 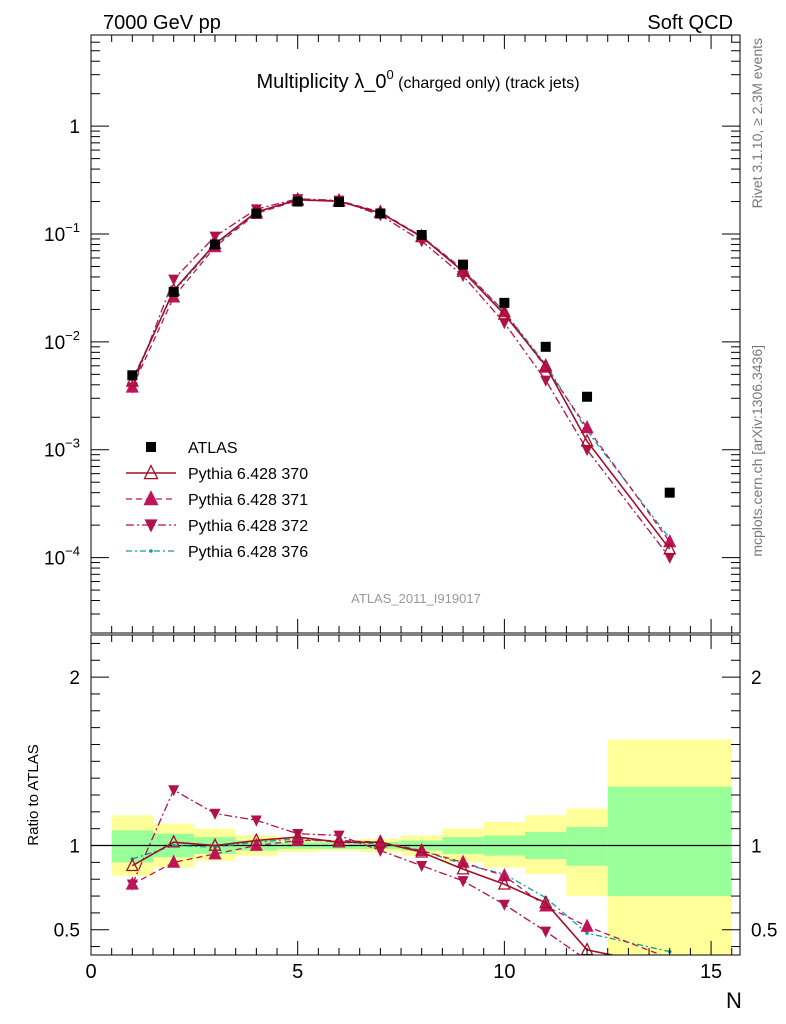 What do you see at coordinates (248, 526) in the screenshot?
I see `legend-label: Pythia 6.428 372` at bounding box center [248, 526].